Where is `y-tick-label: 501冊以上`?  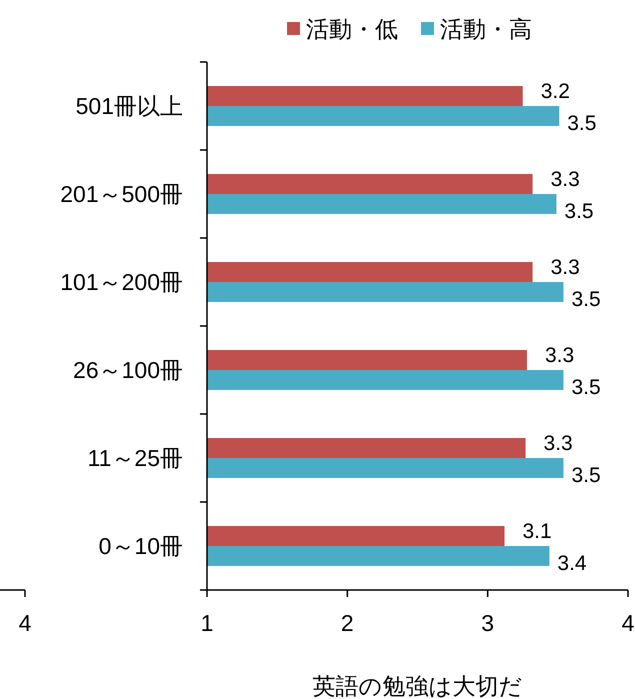
y-tick-label: 501冊以上 is located at coordinates (129, 106).